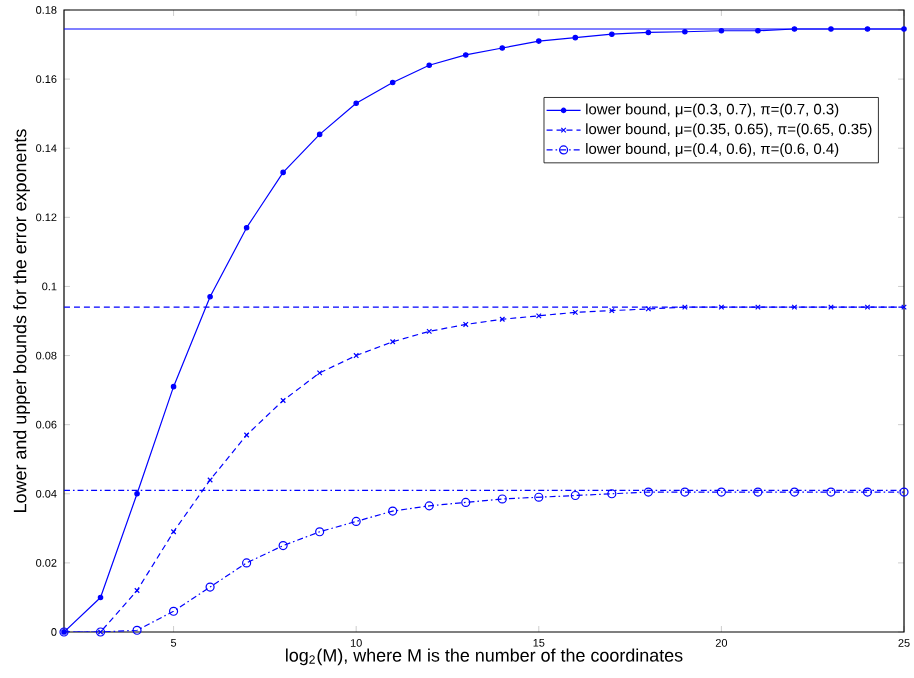 The image size is (914, 678). I want to click on x-axis-title: log$_{2}$(M), where M is the number of the coordinates, so click(484, 657).